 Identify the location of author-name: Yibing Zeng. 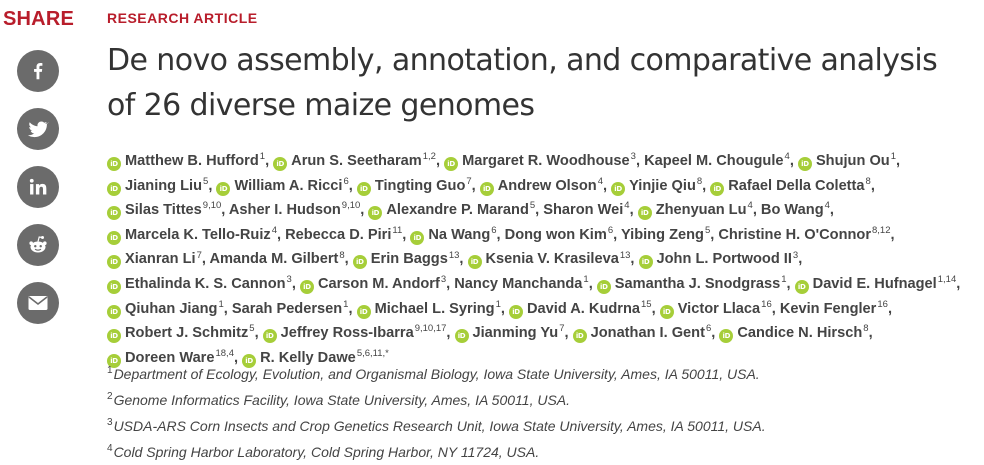
(662, 234).